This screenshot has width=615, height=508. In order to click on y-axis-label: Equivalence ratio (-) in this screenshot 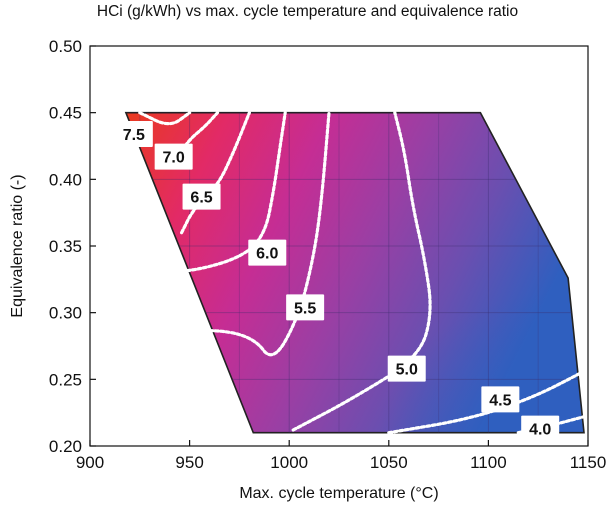, I will do `click(17, 245)`.